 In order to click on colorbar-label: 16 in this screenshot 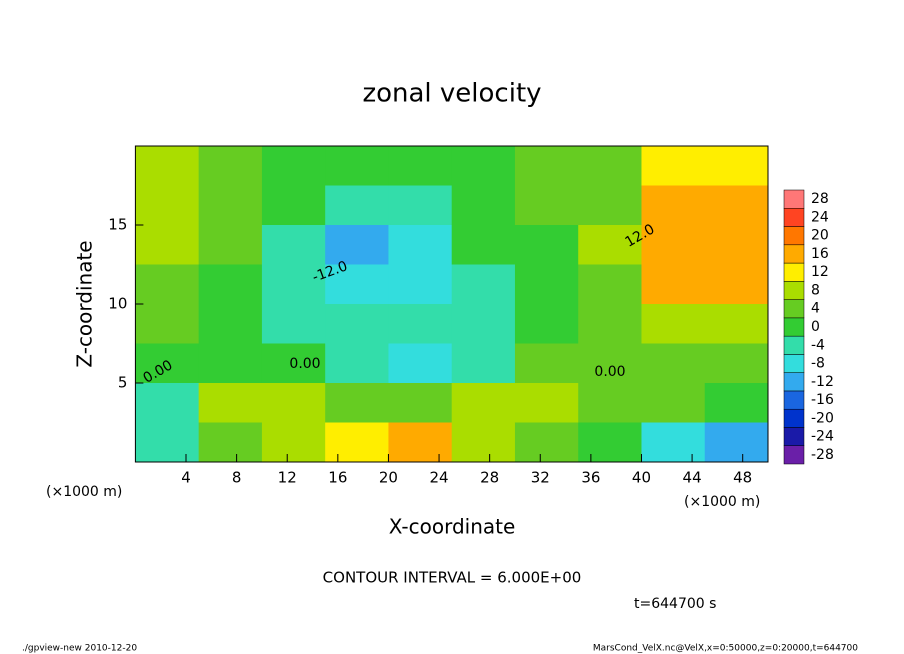, I will do `click(820, 254)`.